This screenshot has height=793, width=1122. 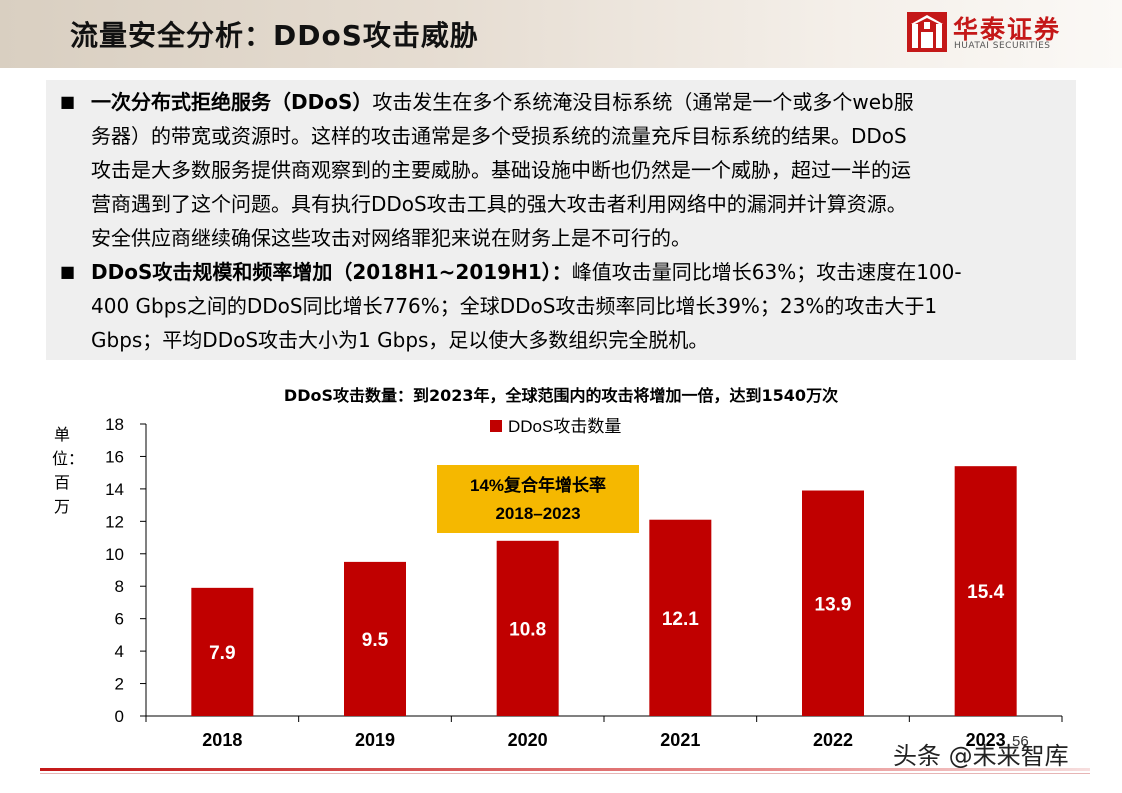 I want to click on x-tick-label-2022: 2022, so click(x=833, y=740).